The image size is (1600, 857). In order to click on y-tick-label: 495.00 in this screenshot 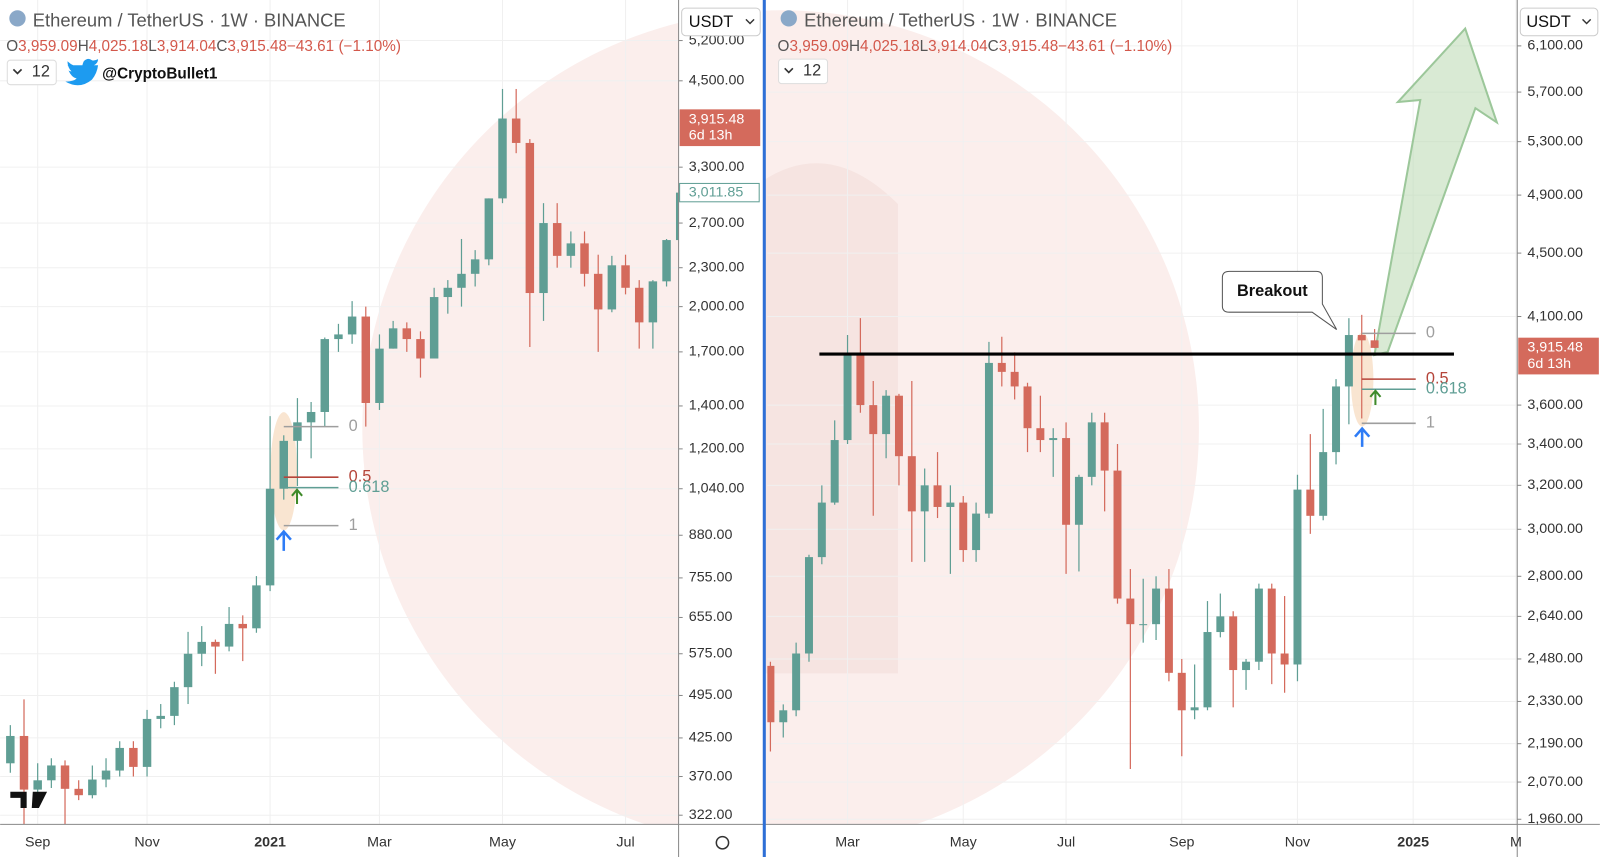, I will do `click(711, 695)`.